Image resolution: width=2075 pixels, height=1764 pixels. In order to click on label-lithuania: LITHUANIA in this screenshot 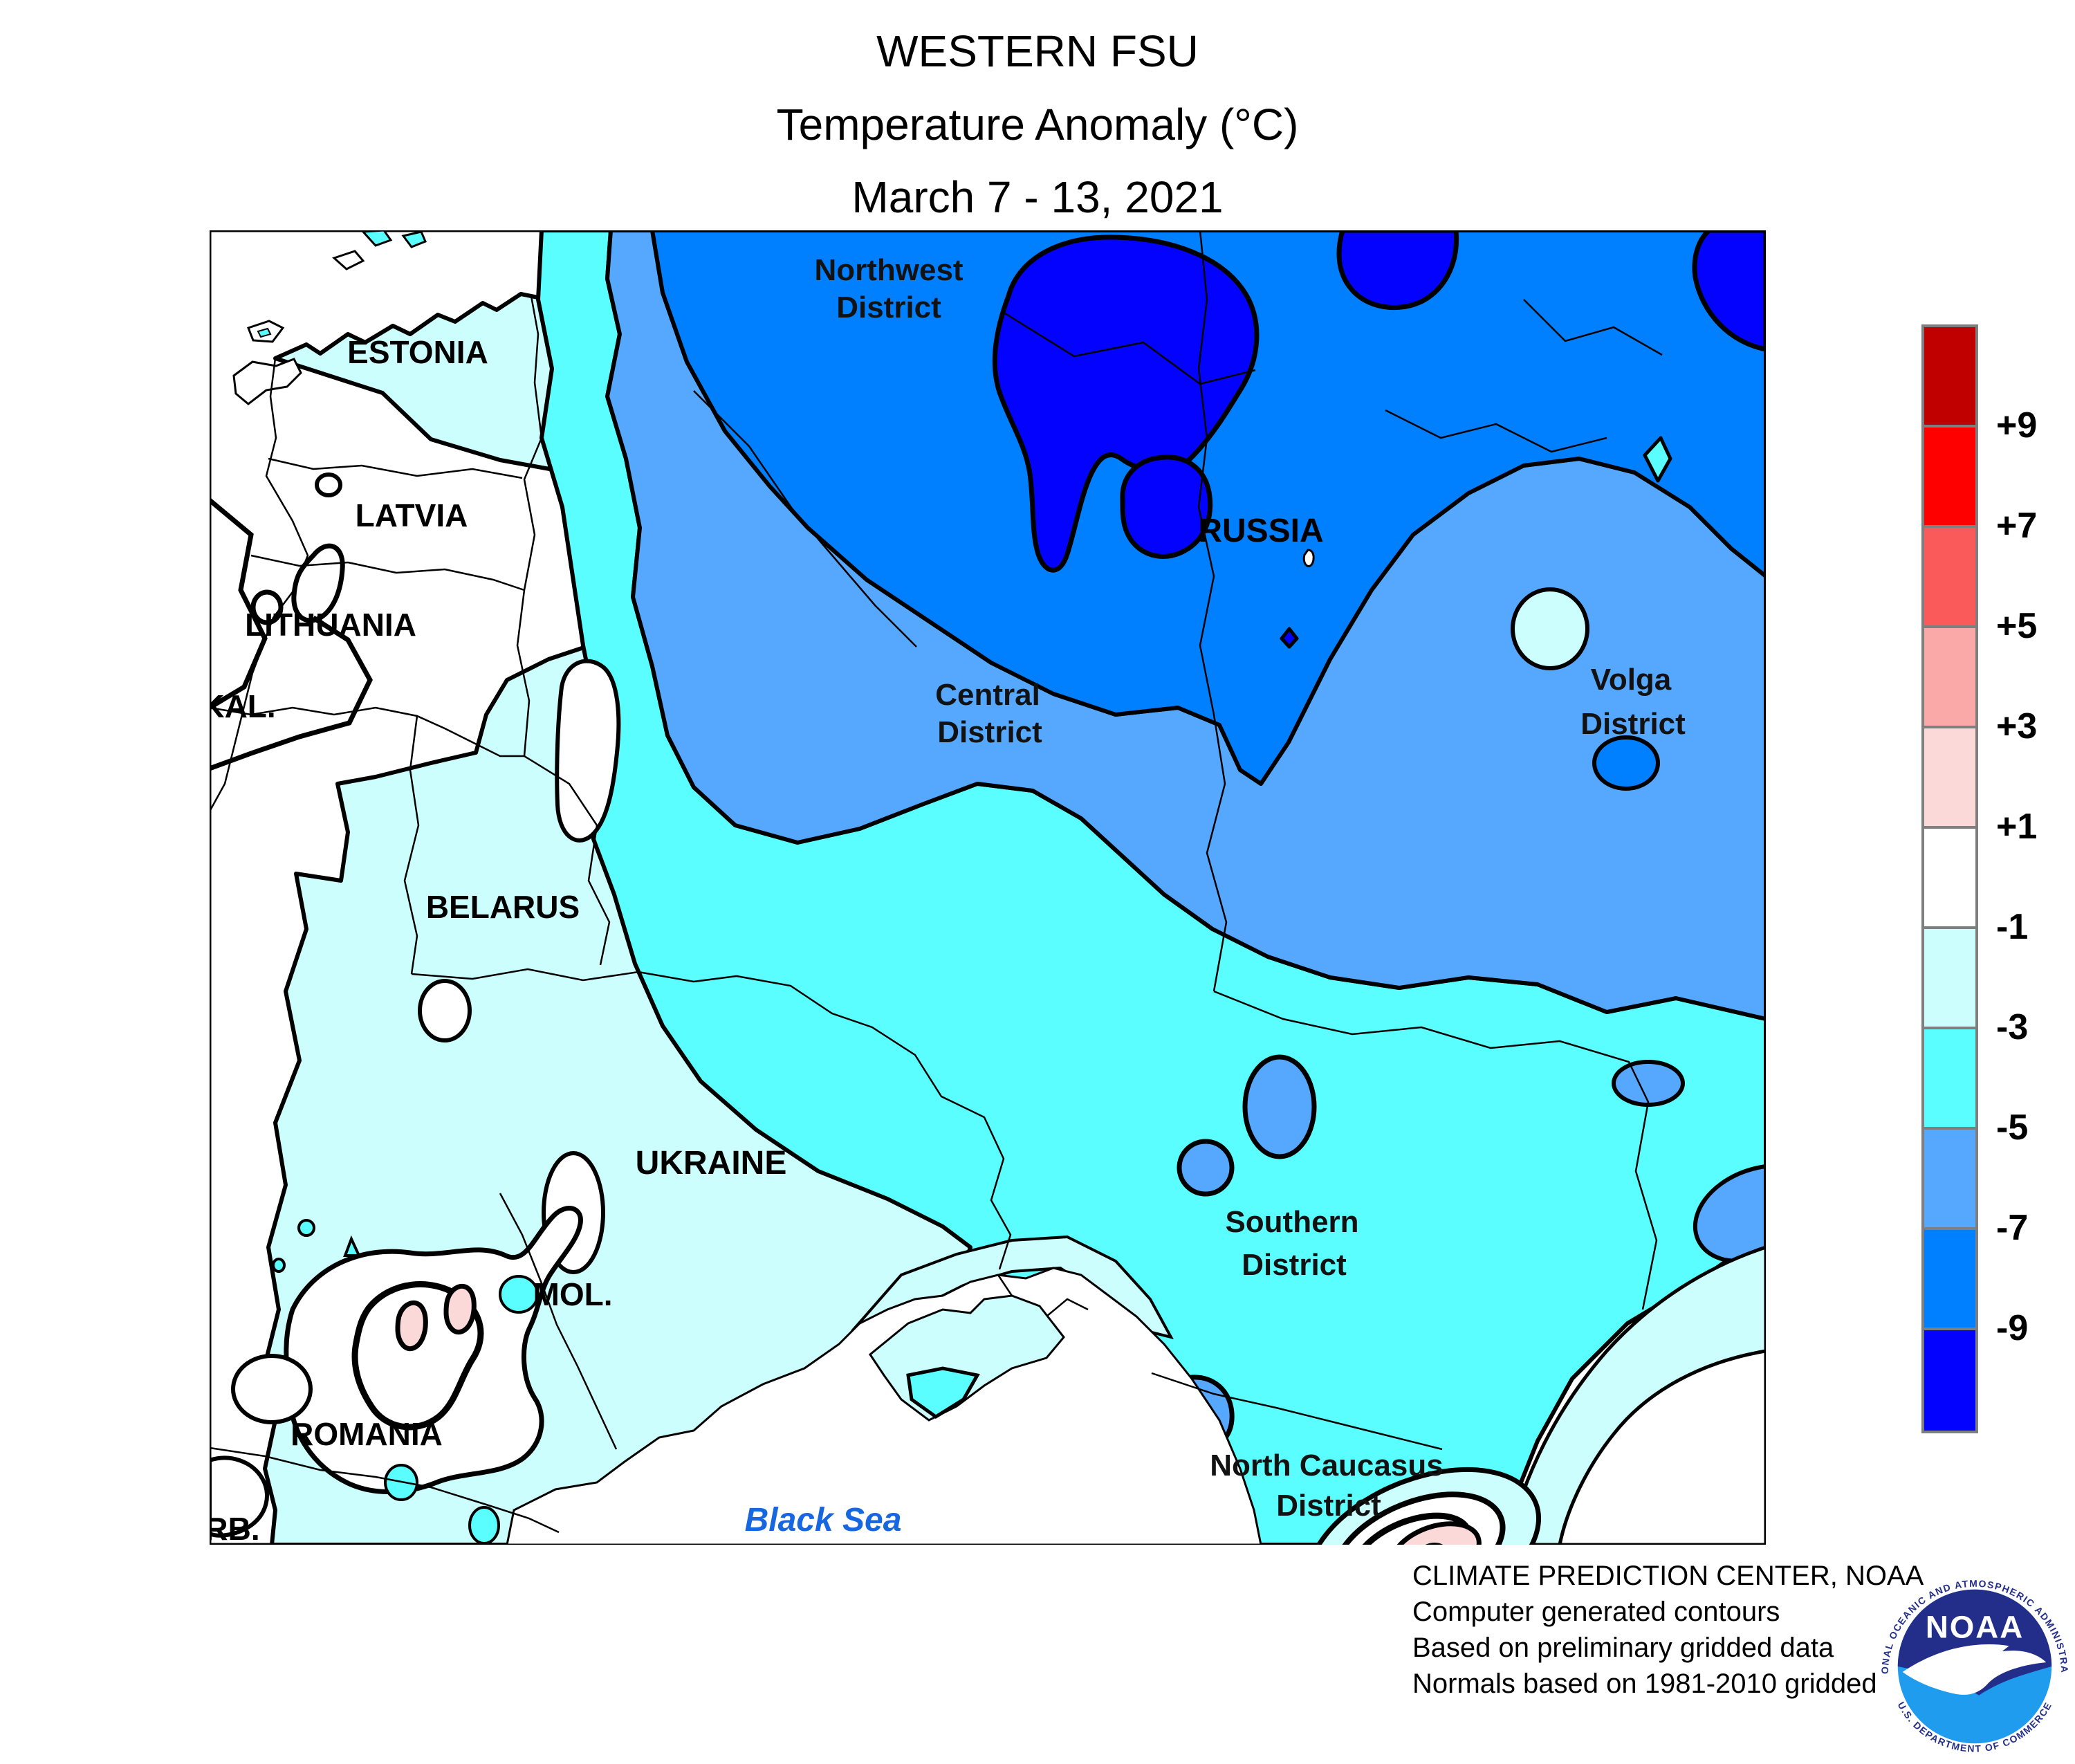, I will do `click(330, 625)`.